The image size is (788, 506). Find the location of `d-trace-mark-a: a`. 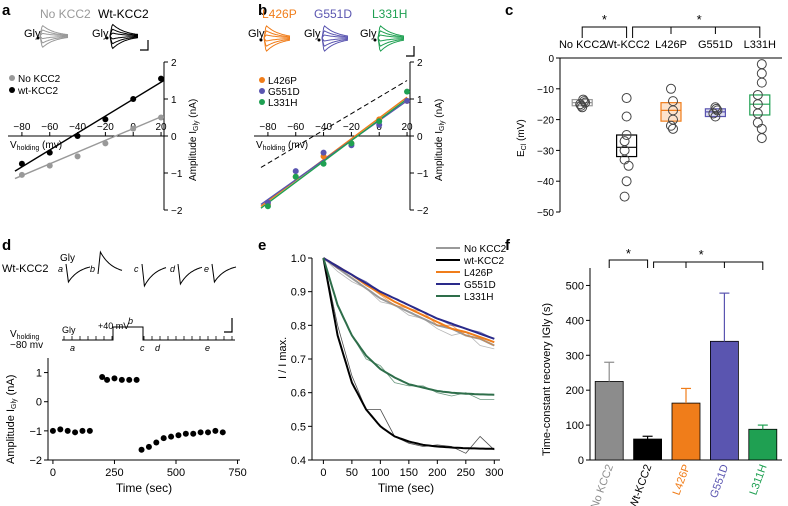

d-trace-mark-a: a is located at coordinates (60, 269).